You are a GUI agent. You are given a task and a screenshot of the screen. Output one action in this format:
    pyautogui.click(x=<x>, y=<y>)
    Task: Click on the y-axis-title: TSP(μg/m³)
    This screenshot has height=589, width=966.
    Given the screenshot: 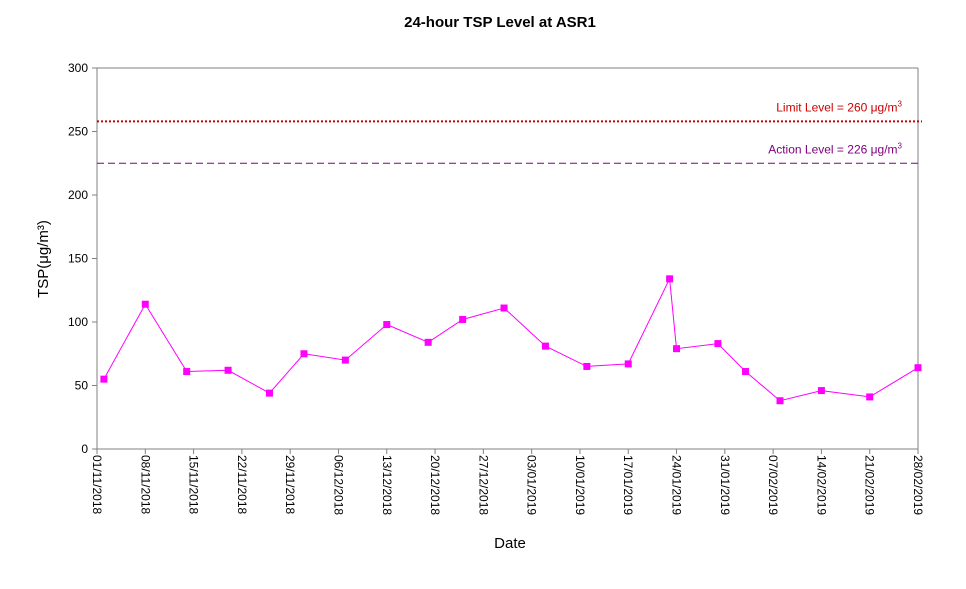 What is the action you would take?
    pyautogui.click(x=43, y=259)
    